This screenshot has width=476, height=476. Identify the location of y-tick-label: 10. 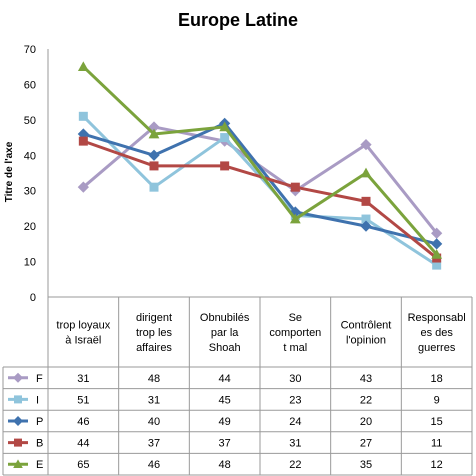
(30, 263).